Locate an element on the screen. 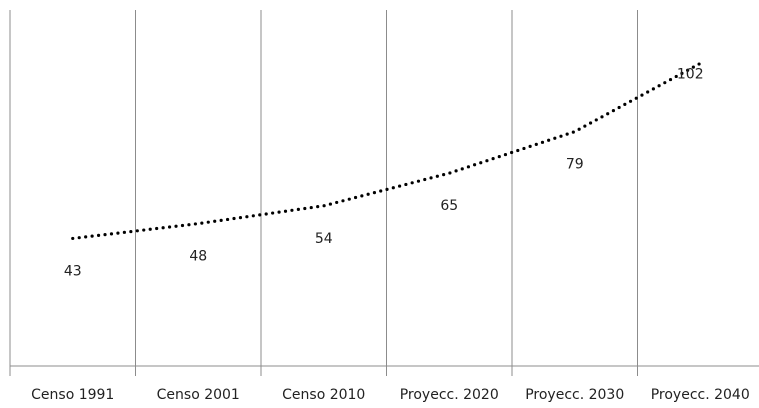  data-label: 79 is located at coordinates (575, 165).